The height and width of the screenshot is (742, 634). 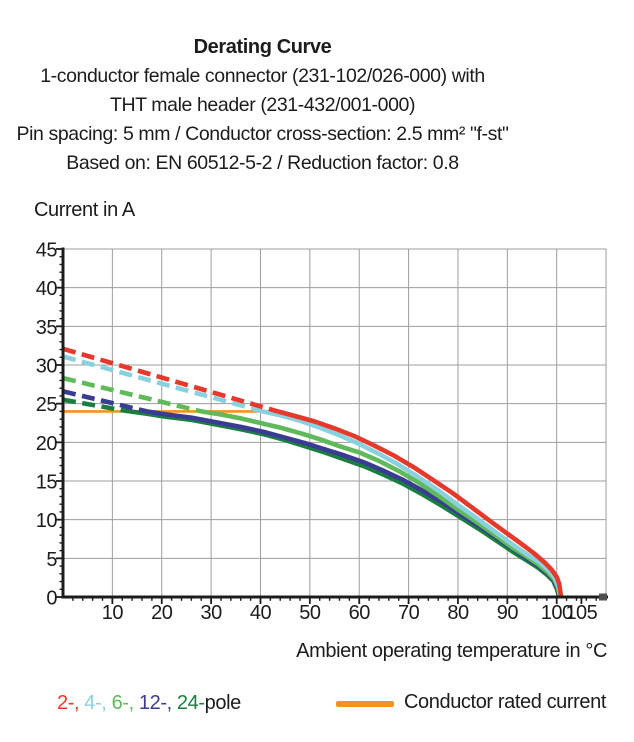 What do you see at coordinates (365, 704) in the screenshot?
I see `conductor-rated-current-line-swatch` at bounding box center [365, 704].